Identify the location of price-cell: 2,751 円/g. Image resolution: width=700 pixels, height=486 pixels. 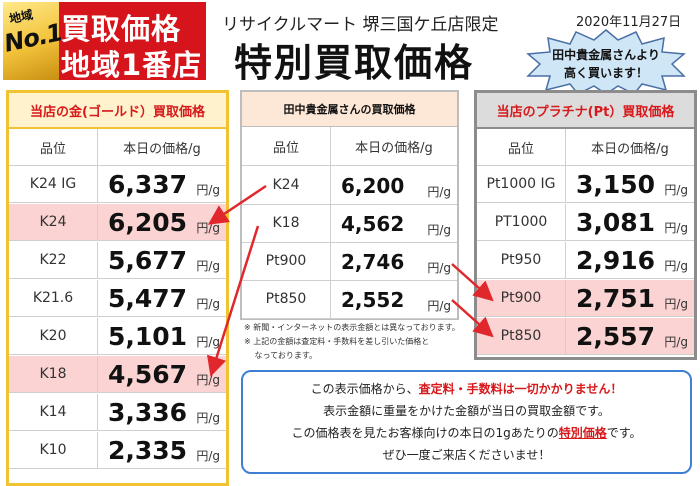
(630, 298).